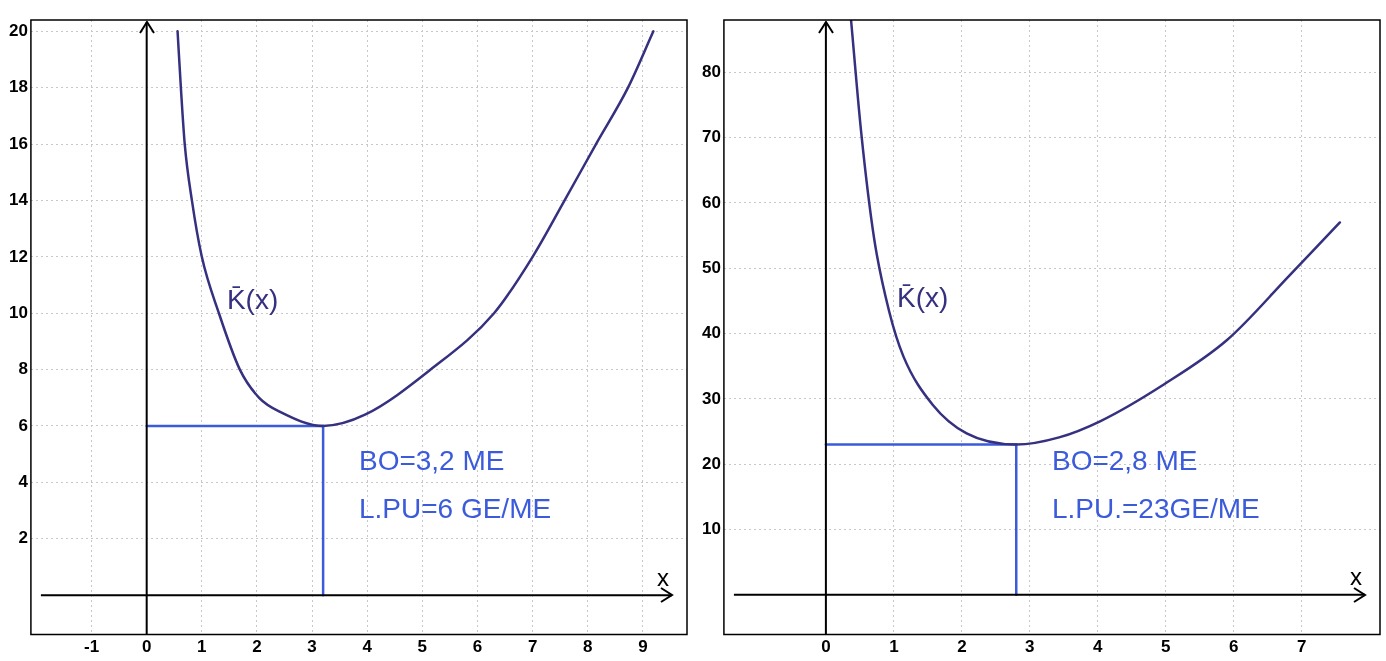 The height and width of the screenshot is (661, 1386). What do you see at coordinates (18, 143) in the screenshot?
I see `y-tick-label: 16` at bounding box center [18, 143].